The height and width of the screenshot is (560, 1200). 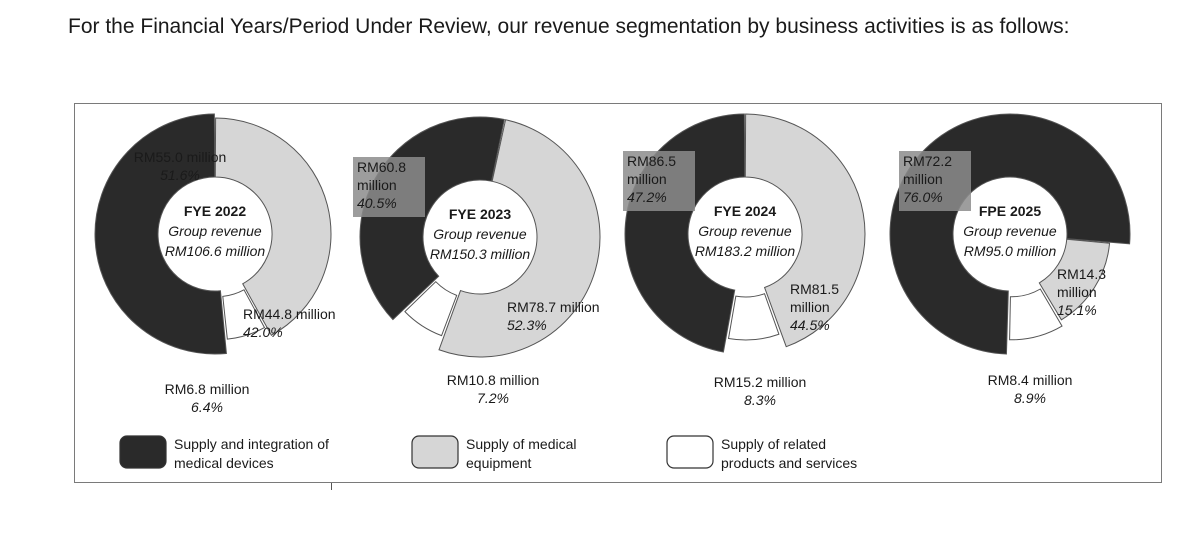 What do you see at coordinates (810, 325) in the screenshot?
I see `slice-percent-label: 44.5%` at bounding box center [810, 325].